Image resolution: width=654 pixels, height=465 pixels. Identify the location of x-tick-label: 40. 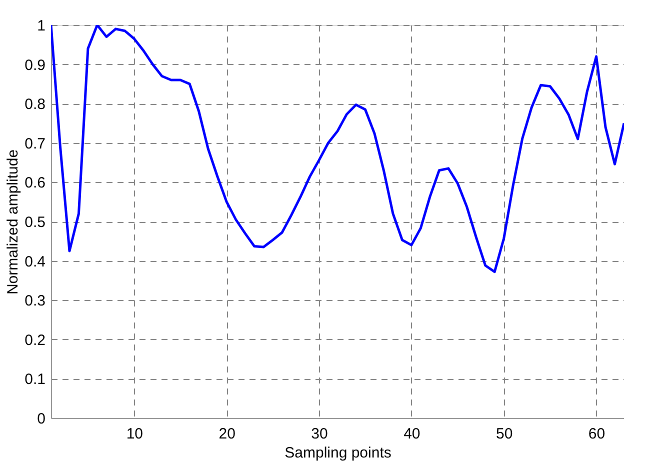
(412, 434).